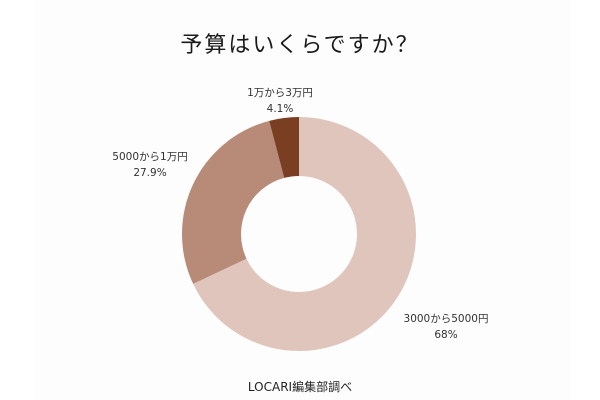  What do you see at coordinates (280, 93) in the screenshot?
I see `slice-label-name: 1万から3万円` at bounding box center [280, 93].